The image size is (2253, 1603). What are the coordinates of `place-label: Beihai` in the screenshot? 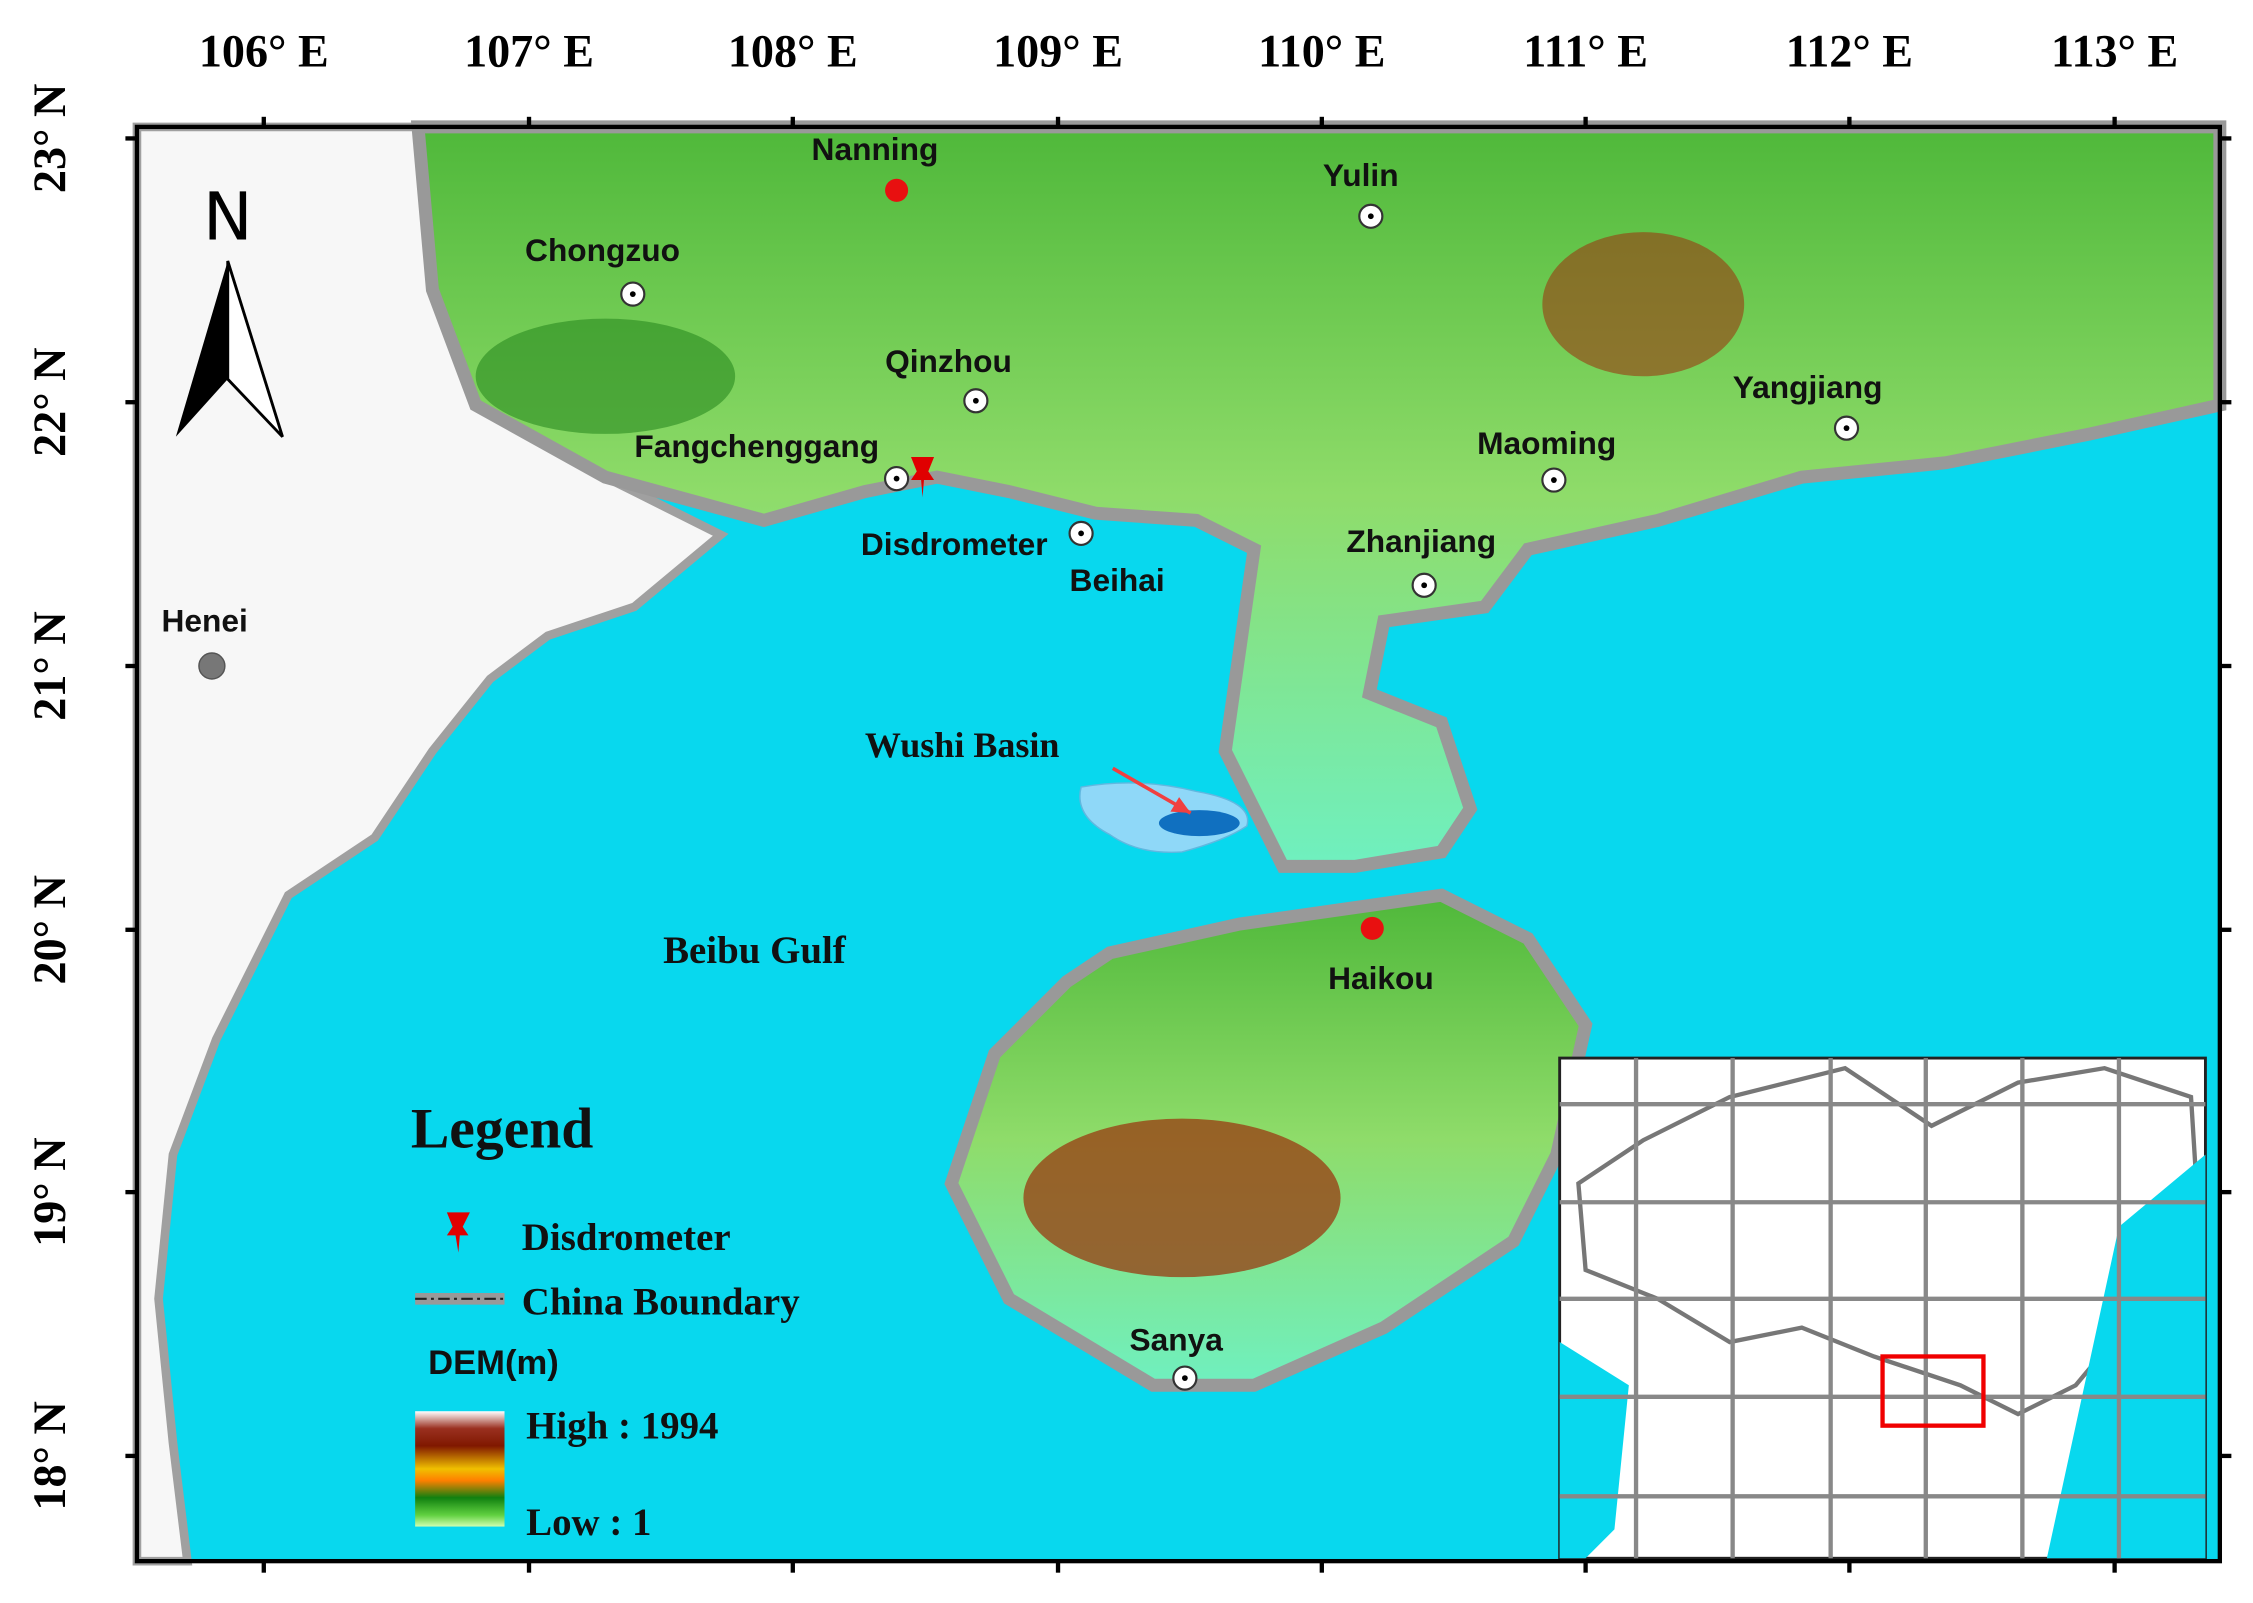 It's located at (1117, 580).